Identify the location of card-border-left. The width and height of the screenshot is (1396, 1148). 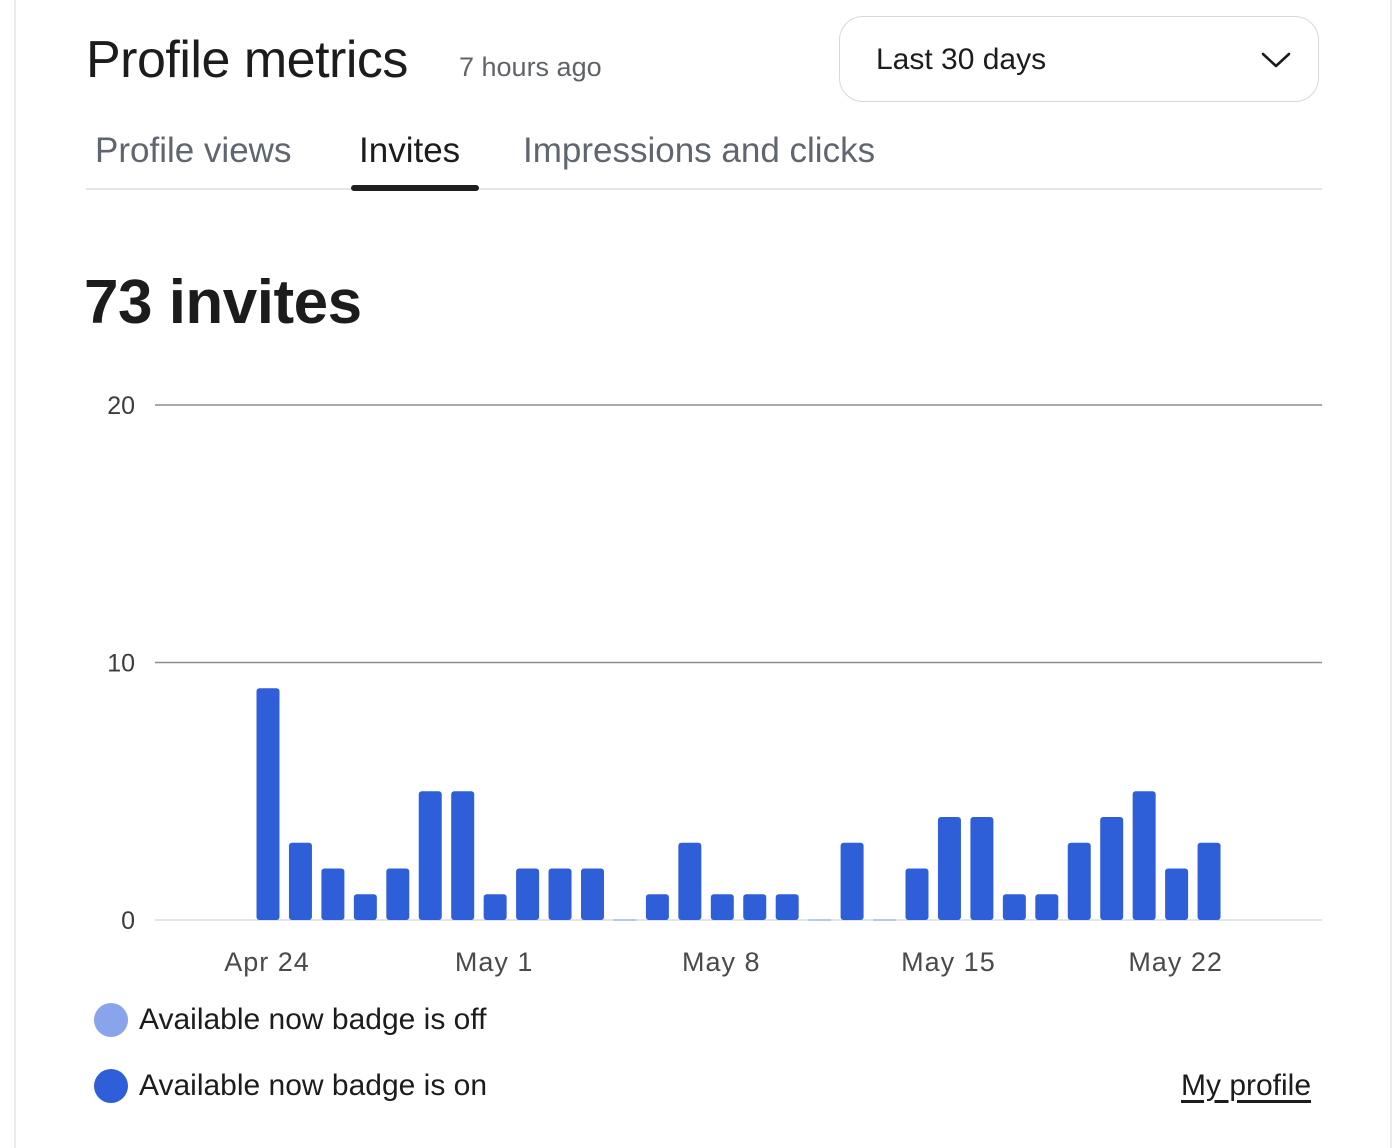
(15, 574).